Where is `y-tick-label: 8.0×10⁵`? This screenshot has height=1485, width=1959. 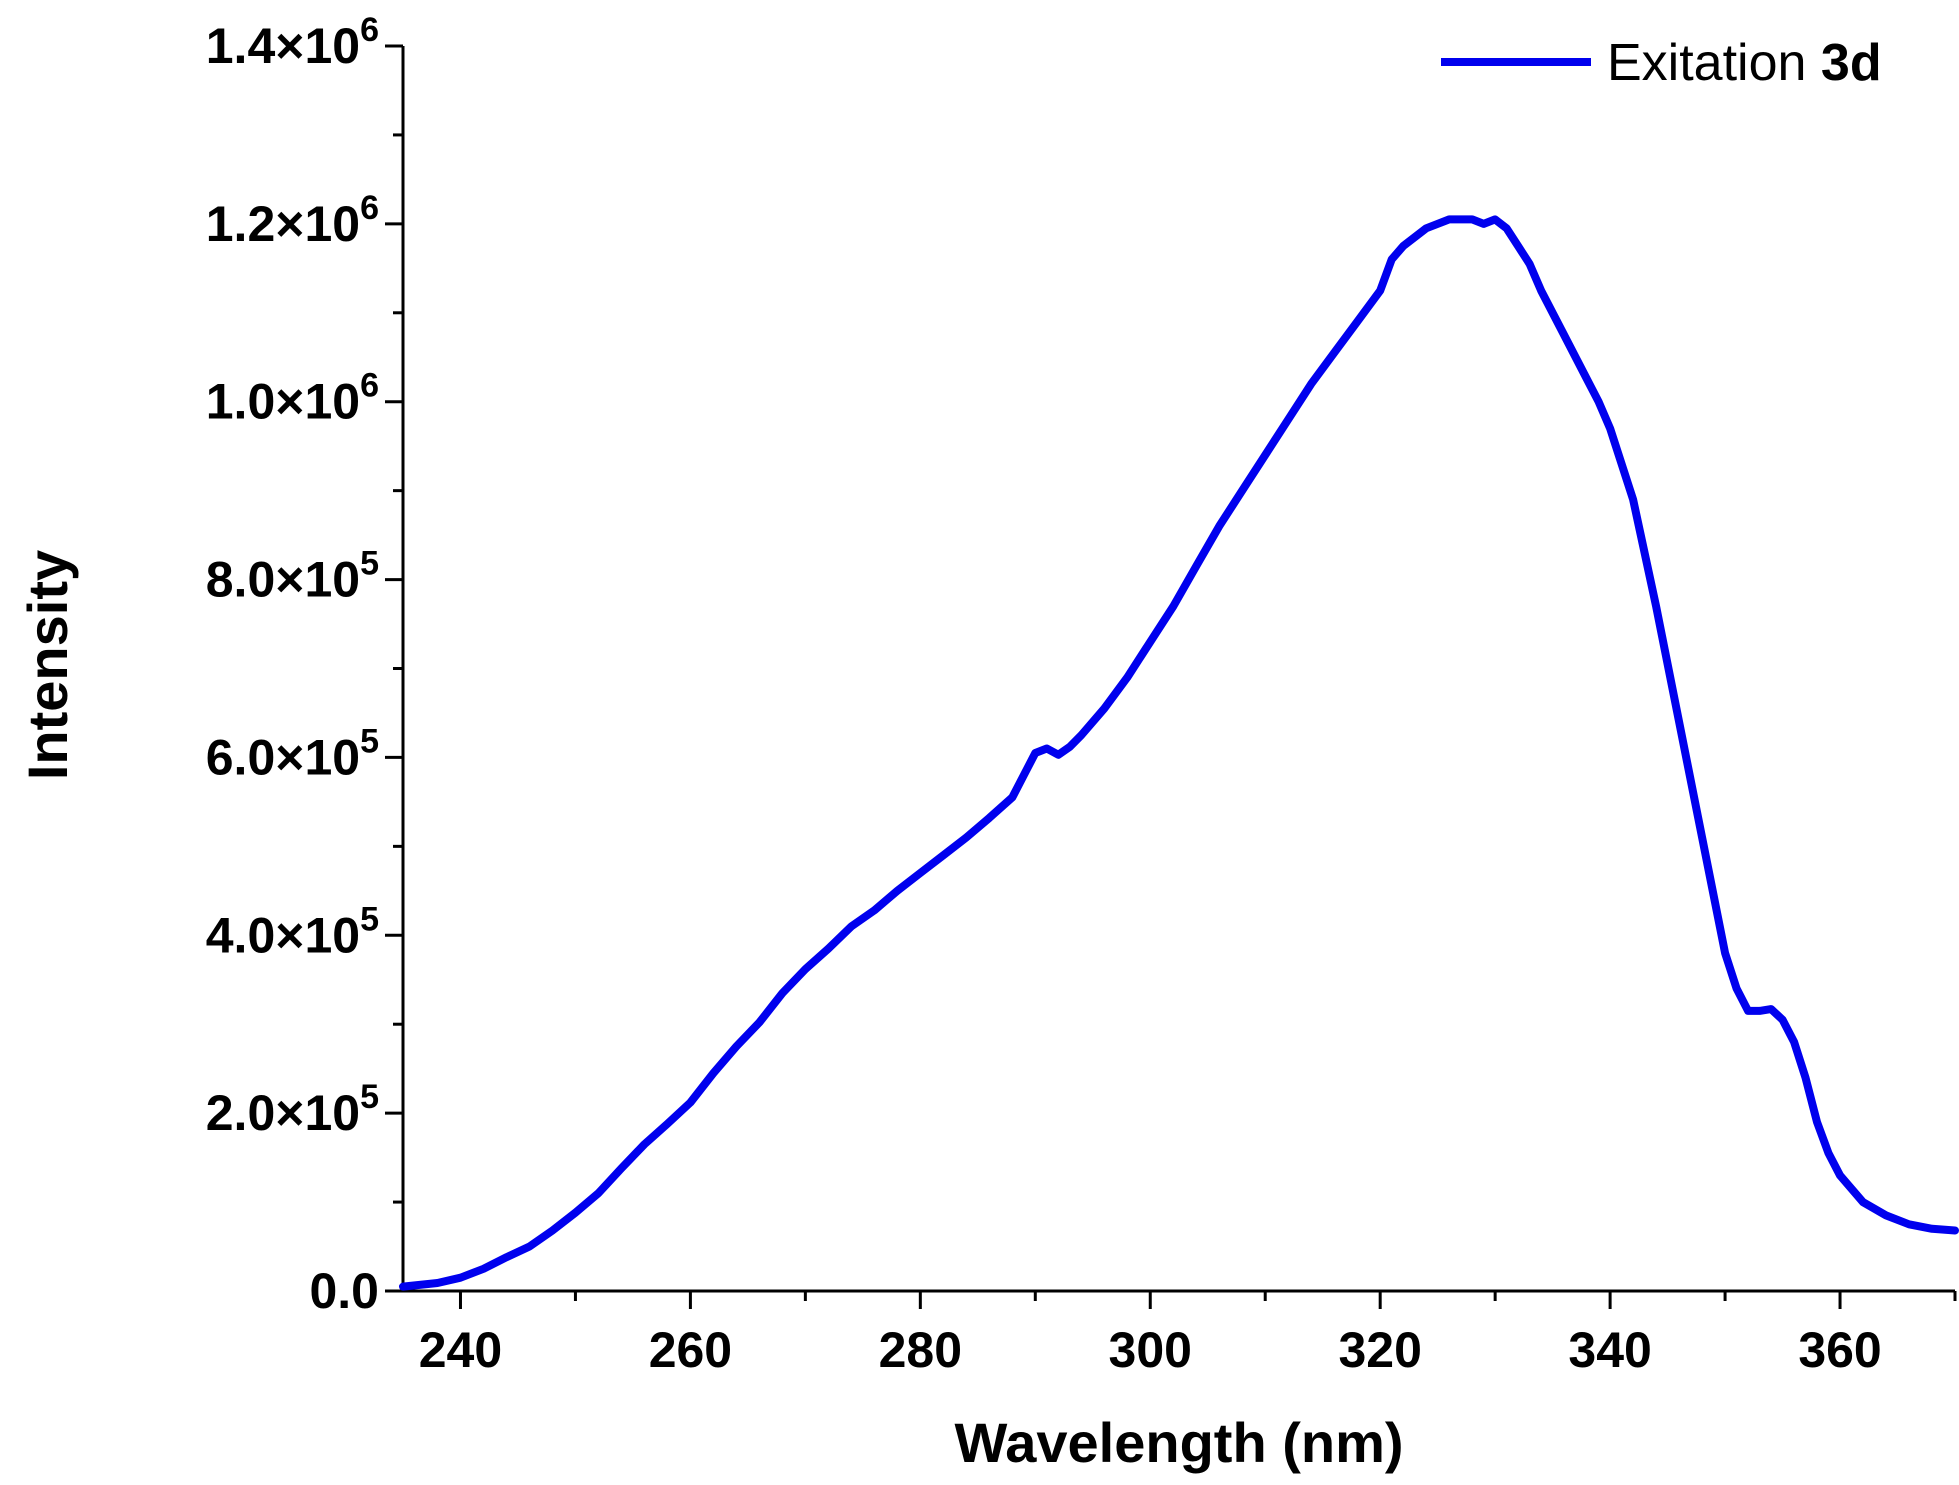
y-tick-label: 8.0×10⁵ is located at coordinates (292, 576).